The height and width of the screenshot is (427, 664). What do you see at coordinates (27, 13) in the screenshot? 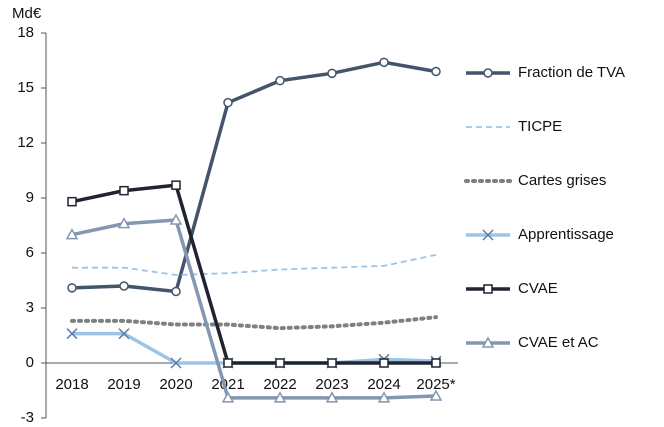
I see `y-axis-label: Md€` at bounding box center [27, 13].